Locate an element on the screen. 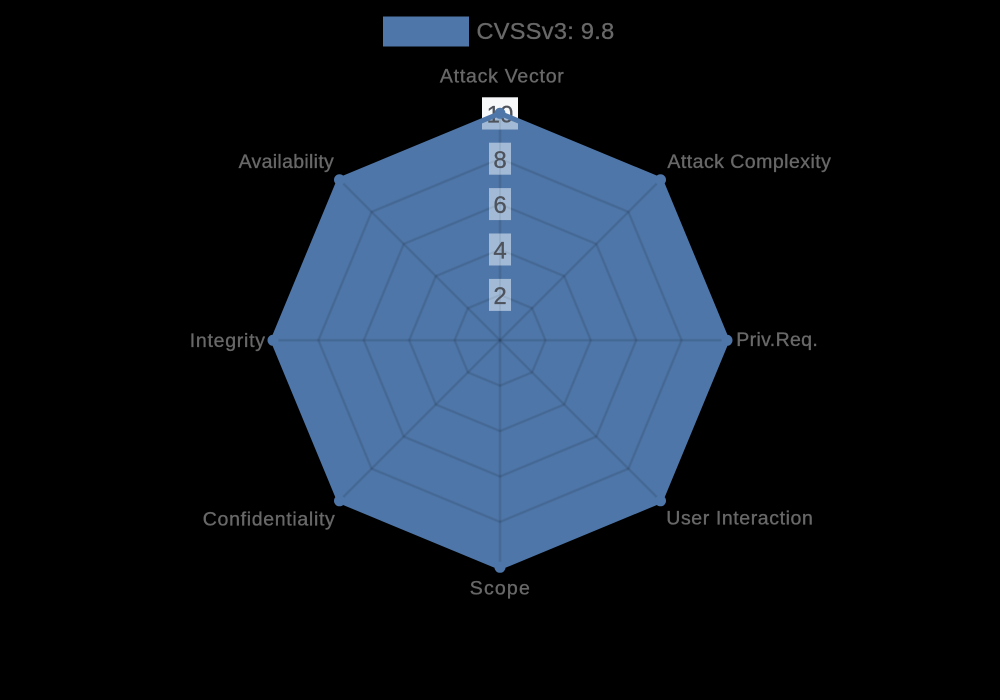 This screenshot has height=700, width=1000. svg-text: Integrity is located at coordinates (228, 341).